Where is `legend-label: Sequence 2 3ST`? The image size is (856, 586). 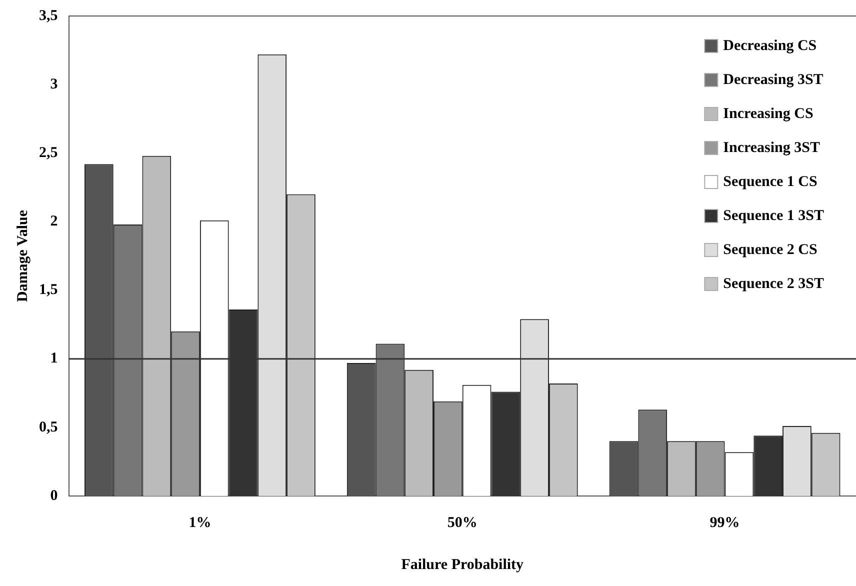 legend-label: Sequence 2 3ST is located at coordinates (773, 284).